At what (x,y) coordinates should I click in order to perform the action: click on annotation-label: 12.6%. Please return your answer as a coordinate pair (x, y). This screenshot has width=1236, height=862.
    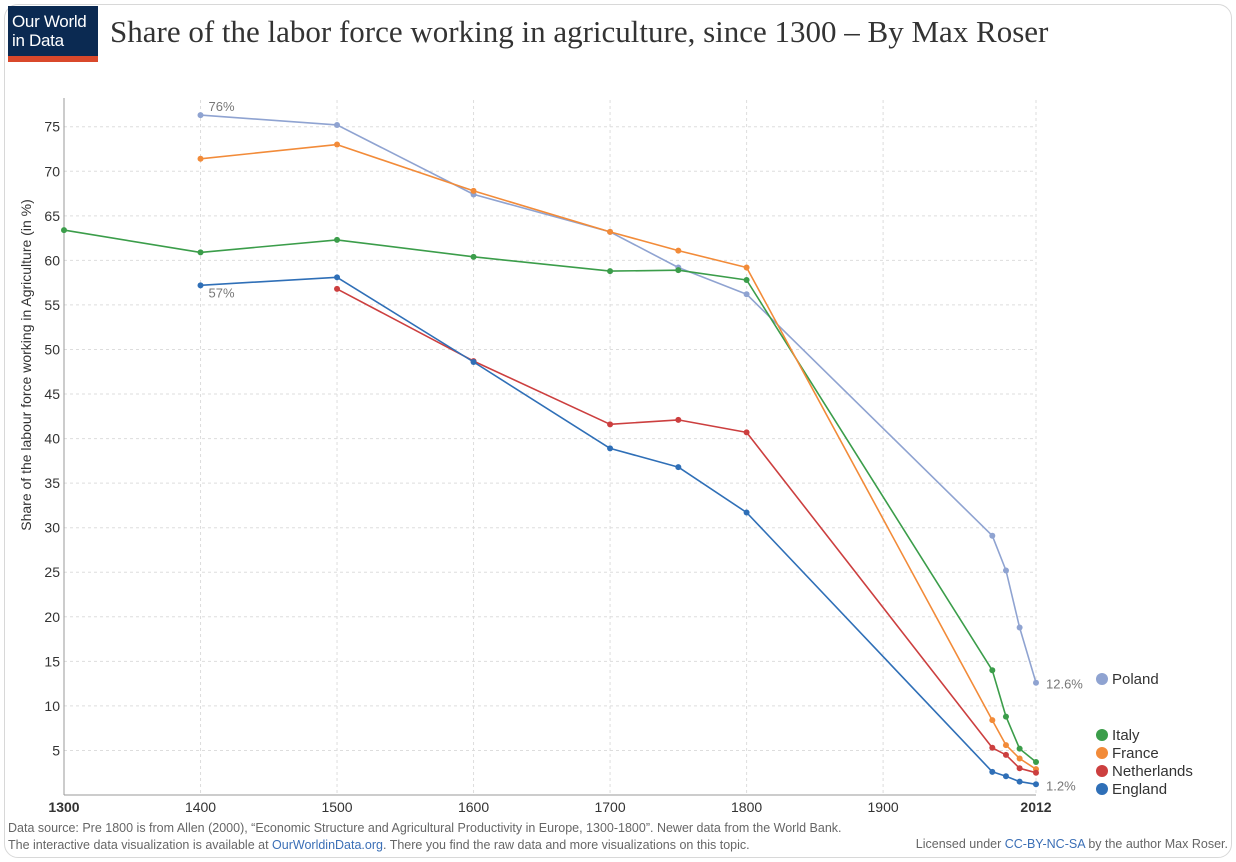
    Looking at the image, I should click on (1064, 684).